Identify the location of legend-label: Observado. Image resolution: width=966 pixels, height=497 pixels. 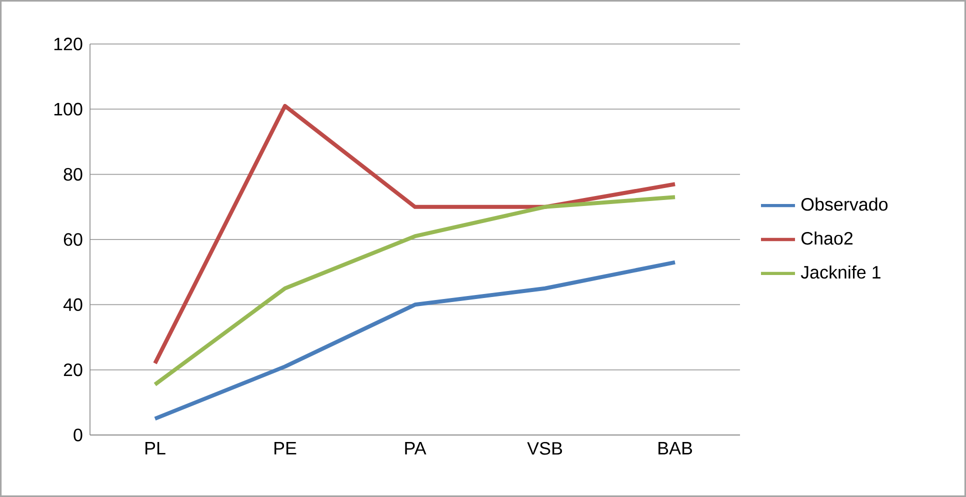
(844, 204).